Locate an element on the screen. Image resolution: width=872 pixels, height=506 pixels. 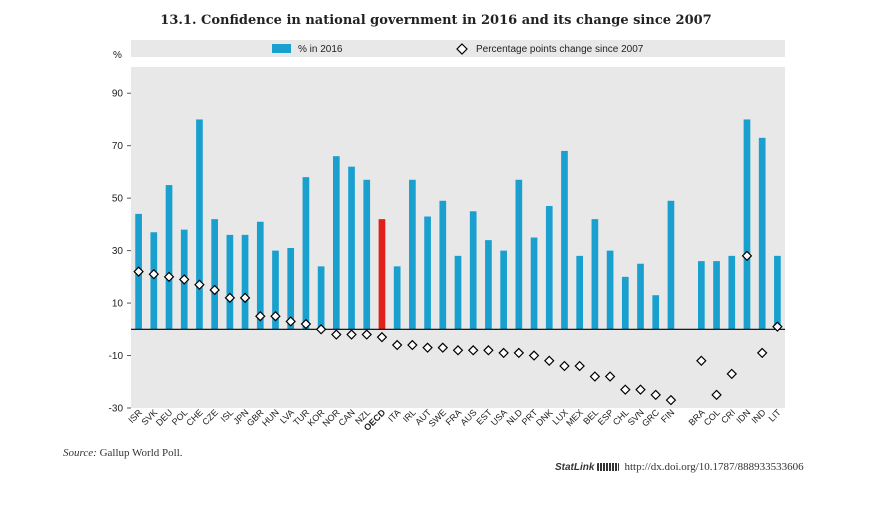
bar-est is located at coordinates (488, 285).